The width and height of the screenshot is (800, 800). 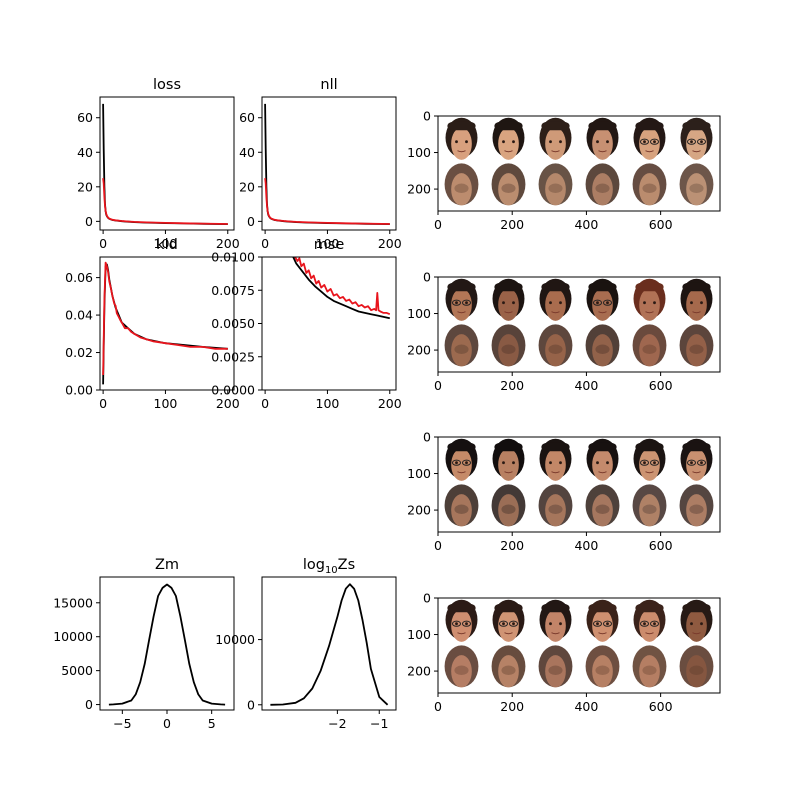 What do you see at coordinates (233, 323) in the screenshot?
I see `y-tick-label: 0.0050` at bounding box center [233, 323].